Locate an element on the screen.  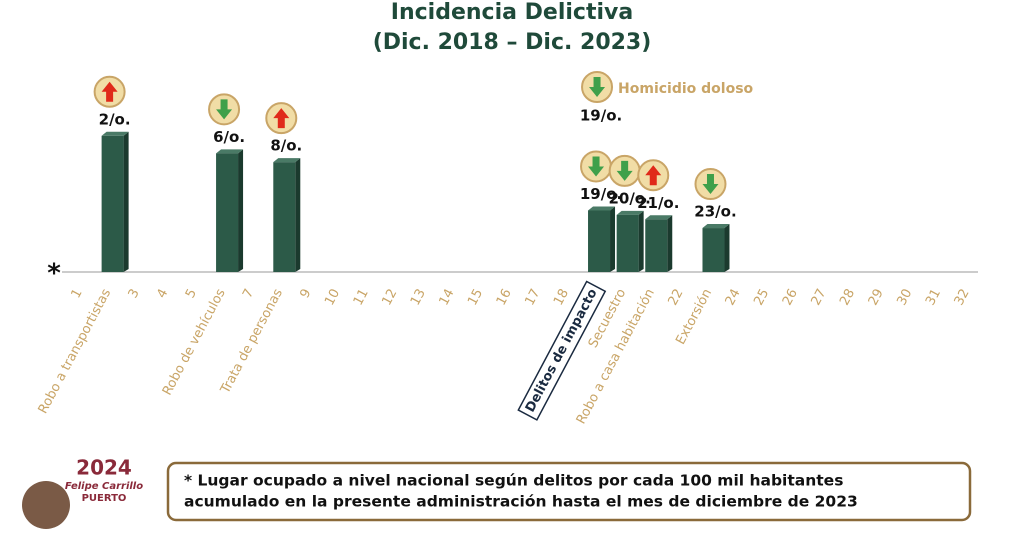
x-tick-label: 22 is located at coordinates (675, 297).